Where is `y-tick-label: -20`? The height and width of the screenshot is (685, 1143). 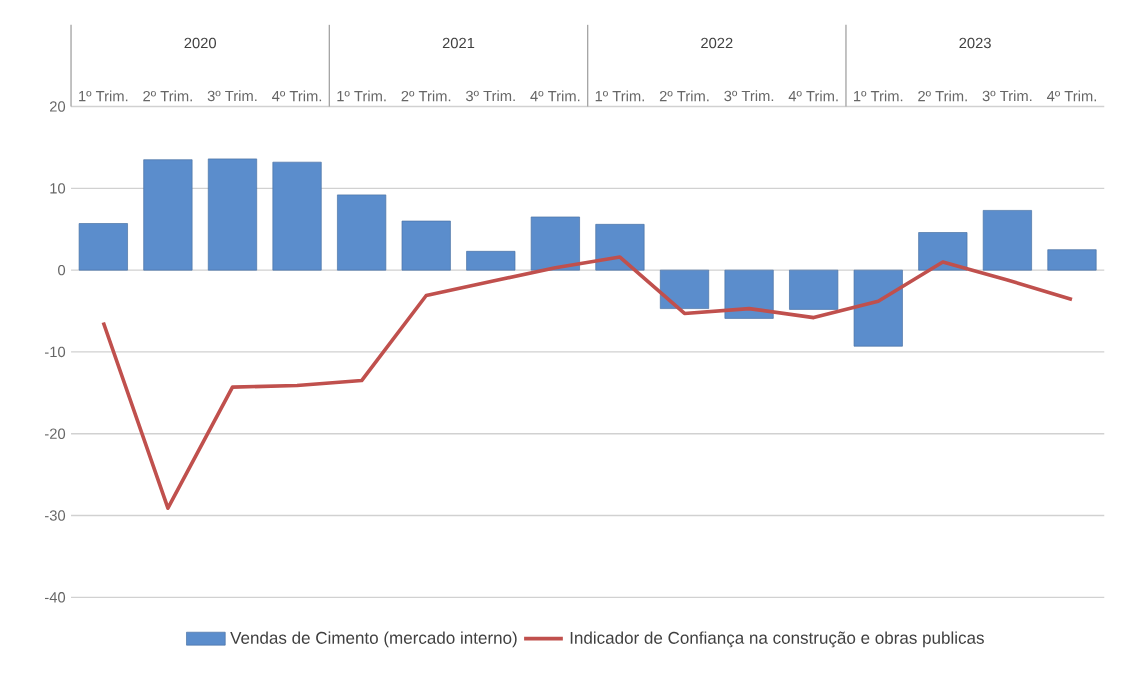
y-tick-label: -20 is located at coordinates (55, 434).